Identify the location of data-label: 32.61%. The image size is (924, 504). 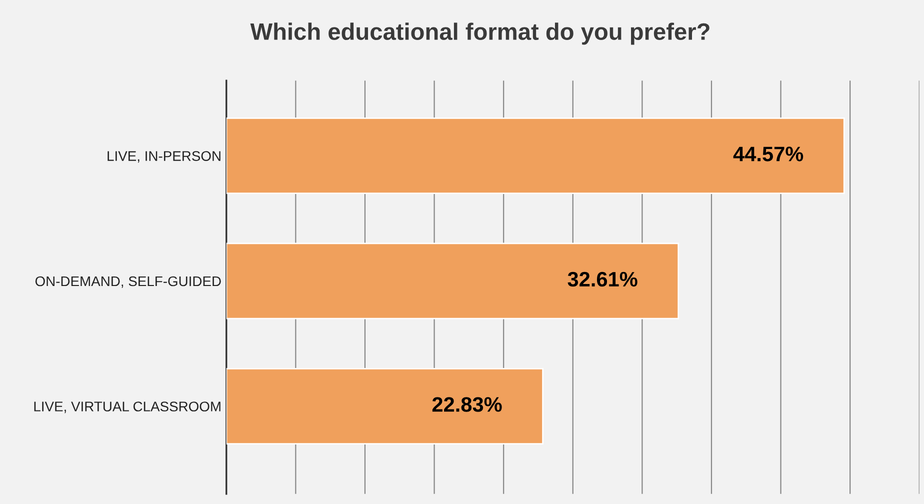
(603, 279).